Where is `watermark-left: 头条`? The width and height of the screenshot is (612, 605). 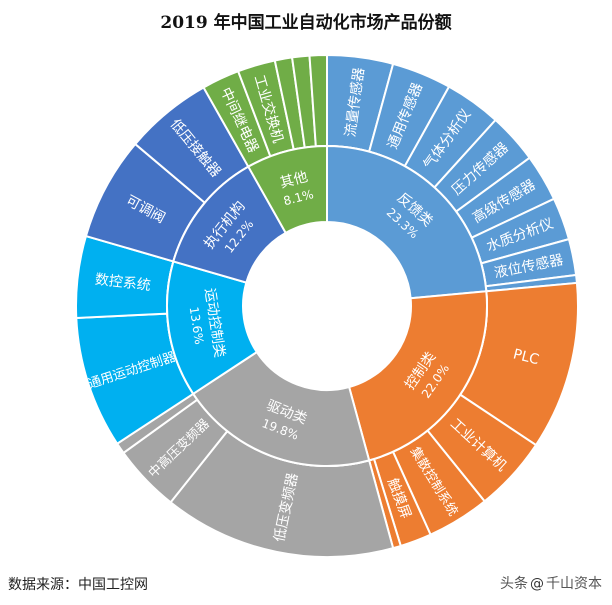 watermark-left: 头条 is located at coordinates (514, 584).